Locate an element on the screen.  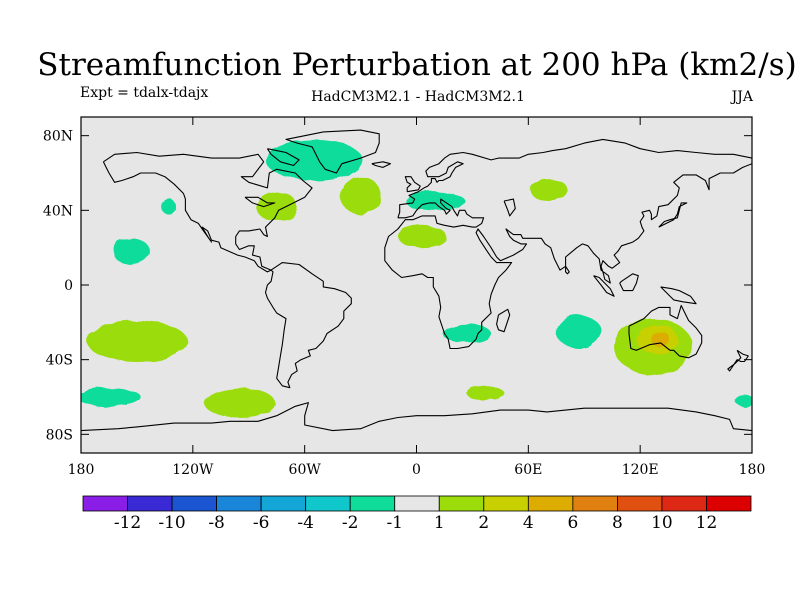
coastline-sumatra is located at coordinates (604, 286).